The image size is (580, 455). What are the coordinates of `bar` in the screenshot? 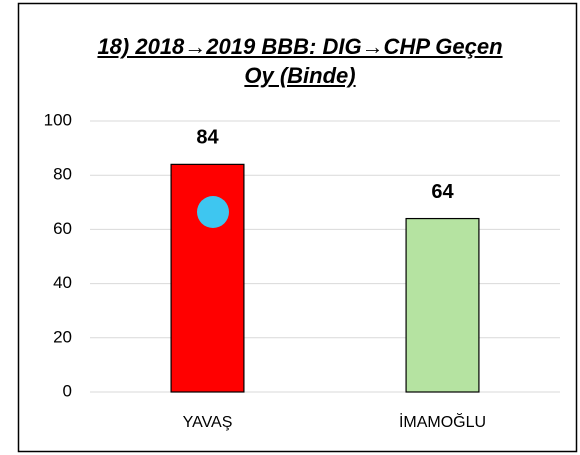 It's located at (442, 305).